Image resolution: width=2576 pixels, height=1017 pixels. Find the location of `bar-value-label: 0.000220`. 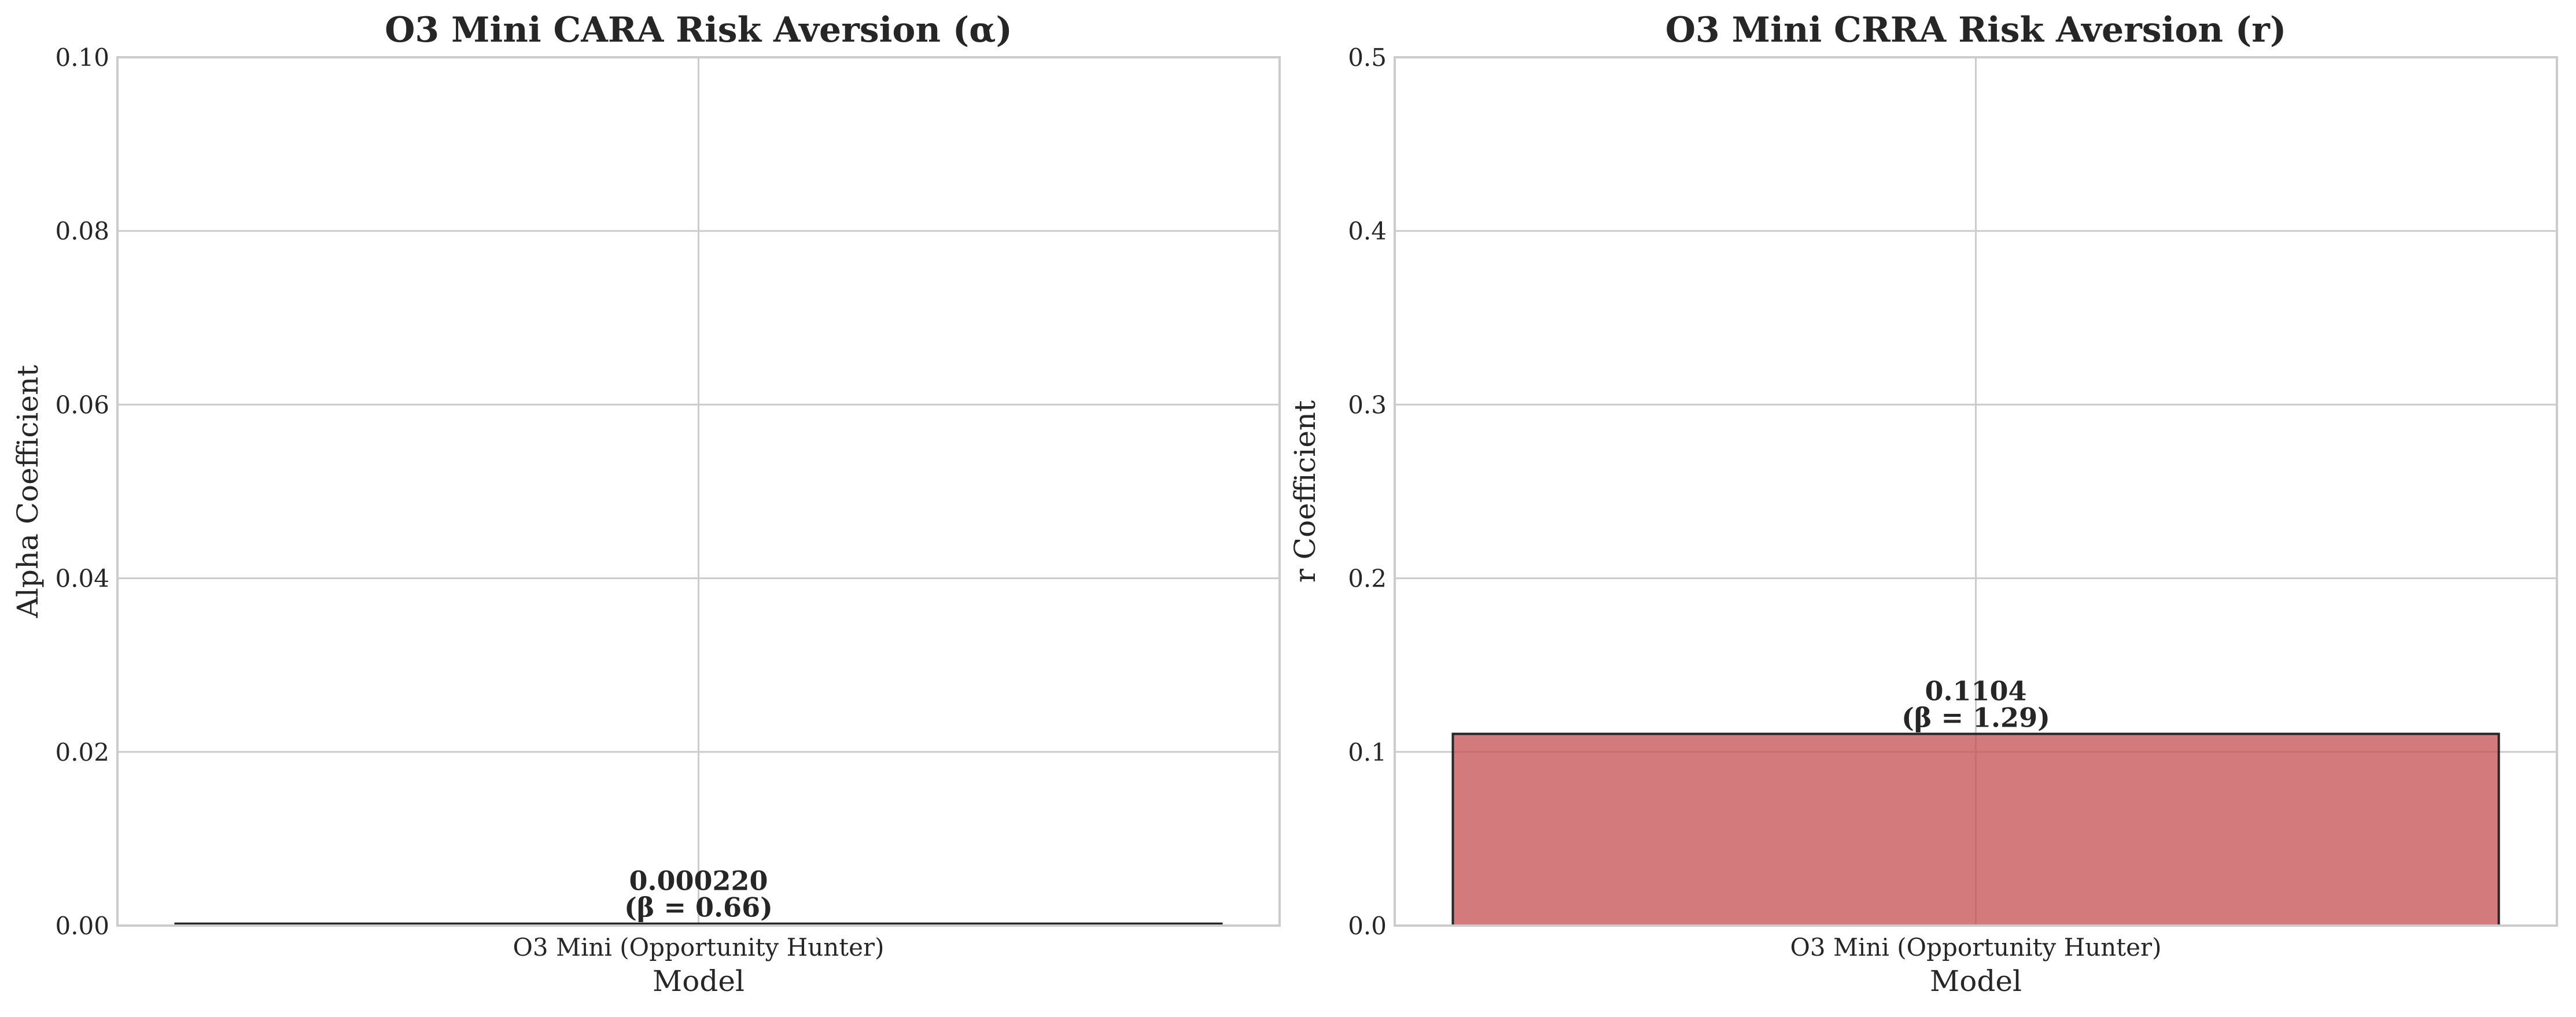

bar-value-label: 0.000220 is located at coordinates (698, 881).